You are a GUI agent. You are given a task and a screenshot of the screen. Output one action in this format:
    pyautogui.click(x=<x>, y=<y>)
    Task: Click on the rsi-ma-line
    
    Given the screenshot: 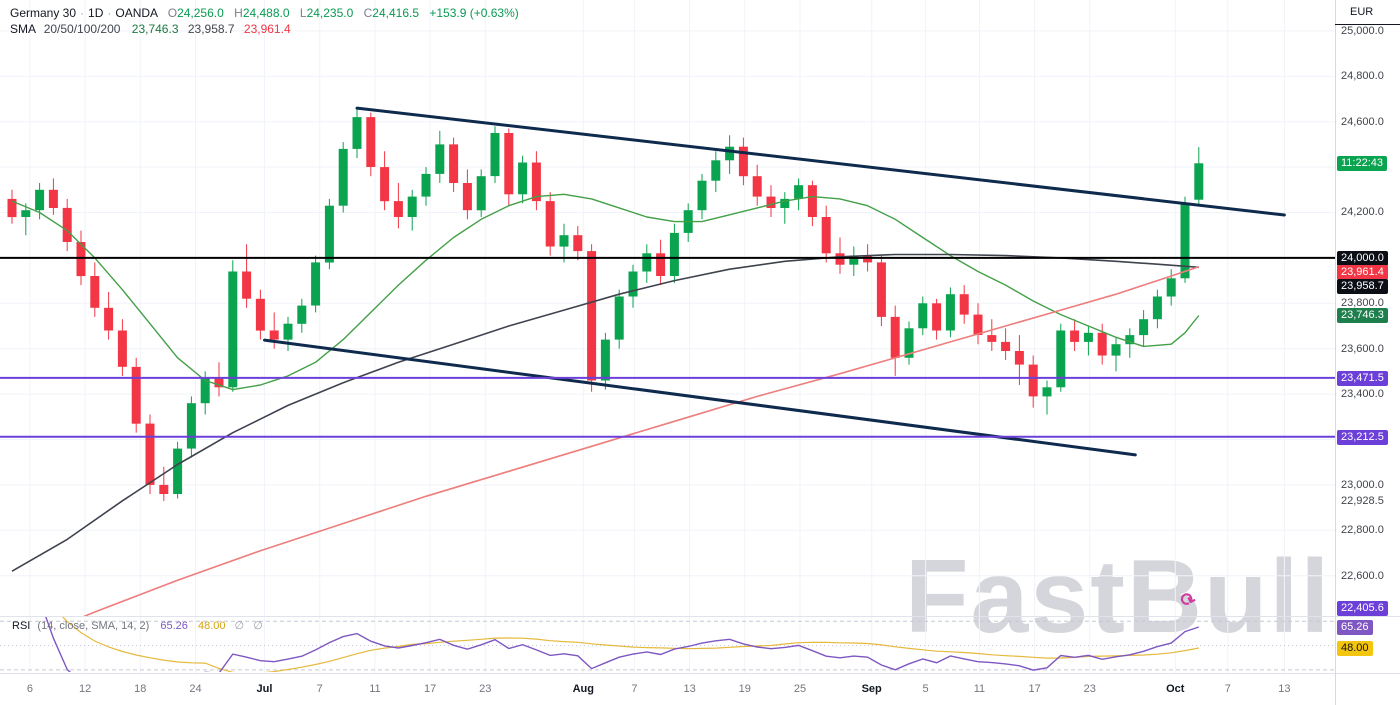 What is the action you would take?
    pyautogui.click(x=612, y=636)
    